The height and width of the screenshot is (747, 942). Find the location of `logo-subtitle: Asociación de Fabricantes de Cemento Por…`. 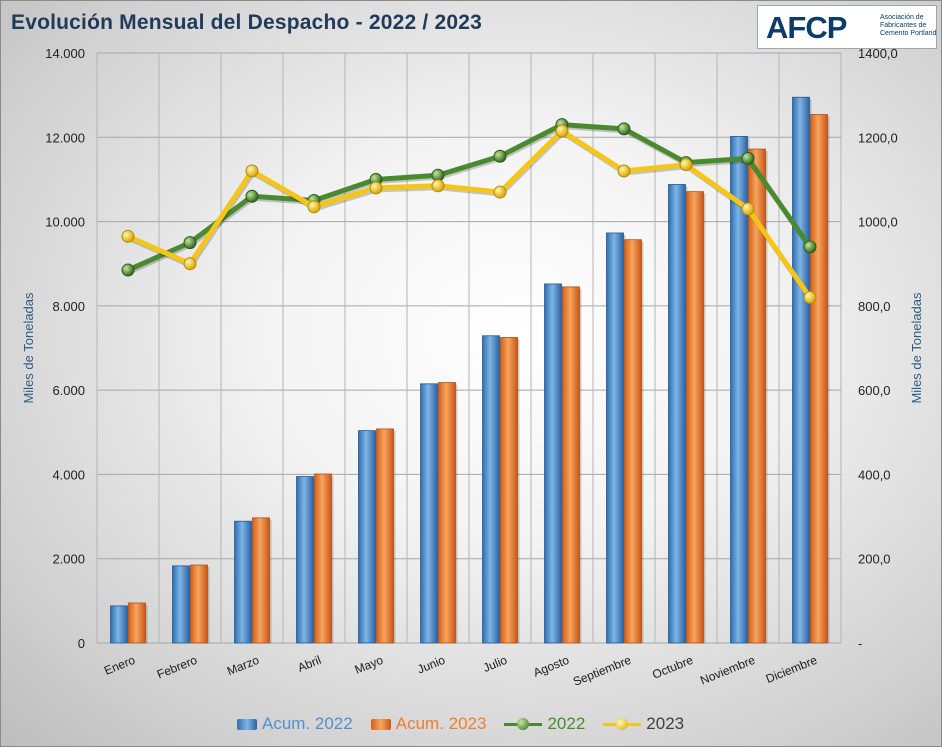

logo-subtitle: Asociación de Fabricantes de Cemento Por… is located at coordinates (908, 25).